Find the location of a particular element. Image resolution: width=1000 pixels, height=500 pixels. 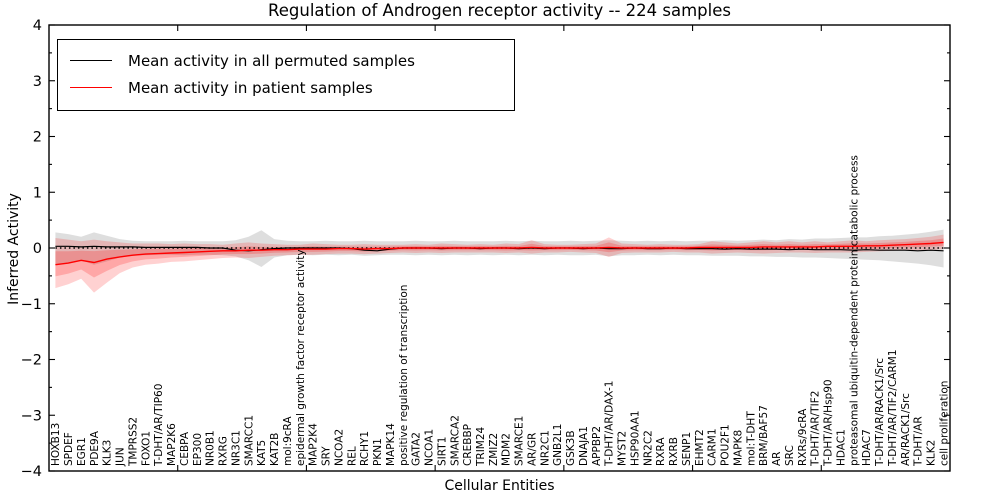

x-tick-label: SPDEF is located at coordinates (69, 449).